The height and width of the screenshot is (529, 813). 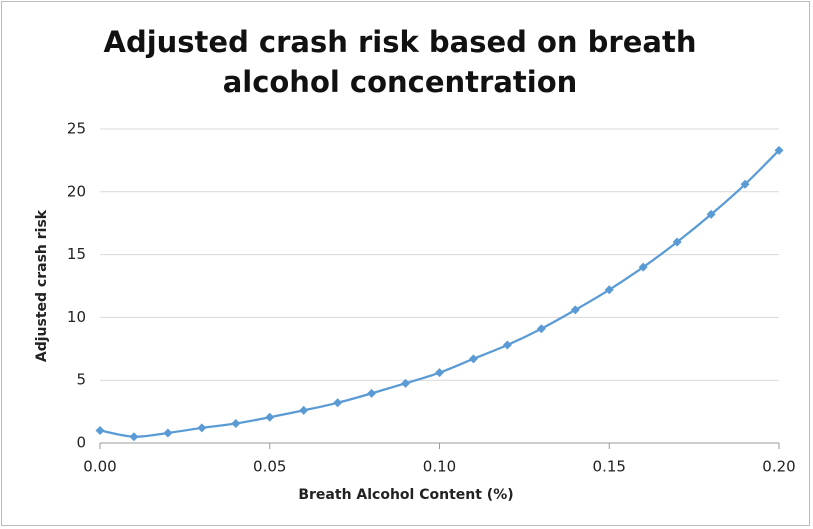 I want to click on y-tick-label: 20, so click(x=76, y=191).